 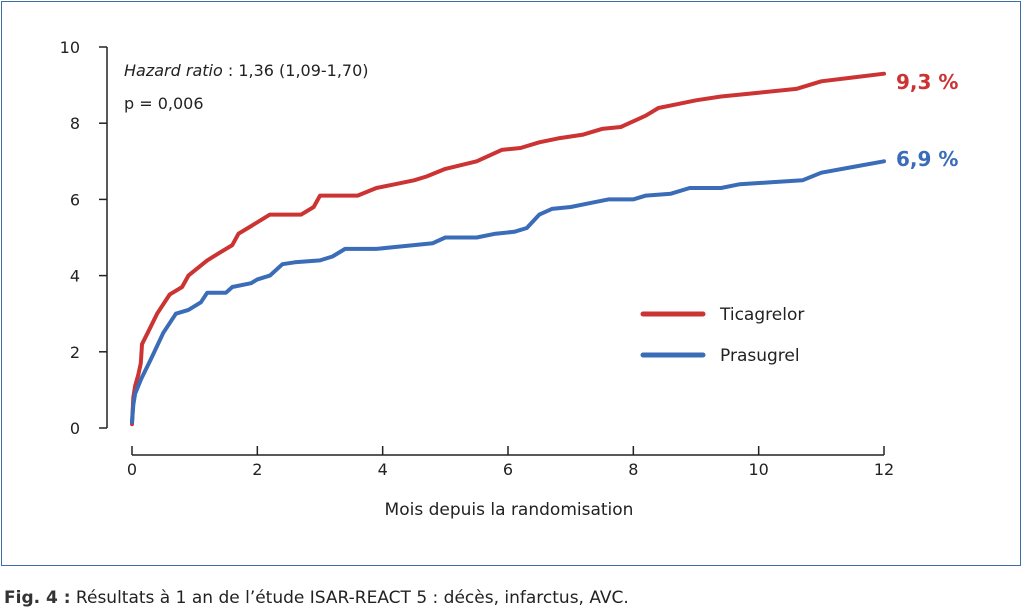 I want to click on x-tick-label: 0, so click(x=132, y=469).